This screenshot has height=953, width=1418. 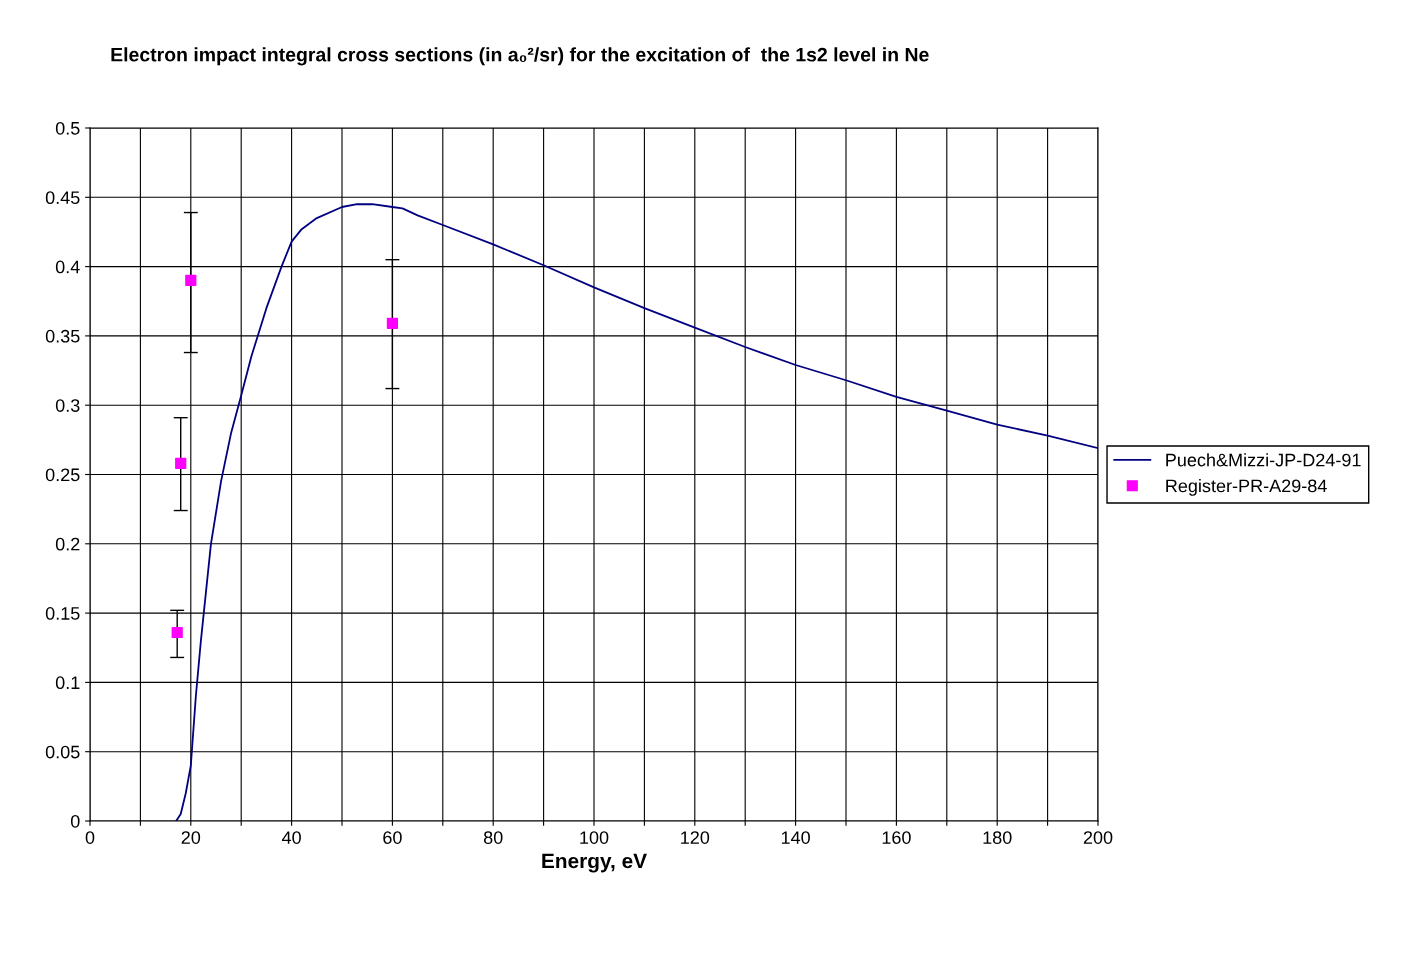 What do you see at coordinates (1246, 487) in the screenshot?
I see `legend-label: Register-PR-A29-84` at bounding box center [1246, 487].